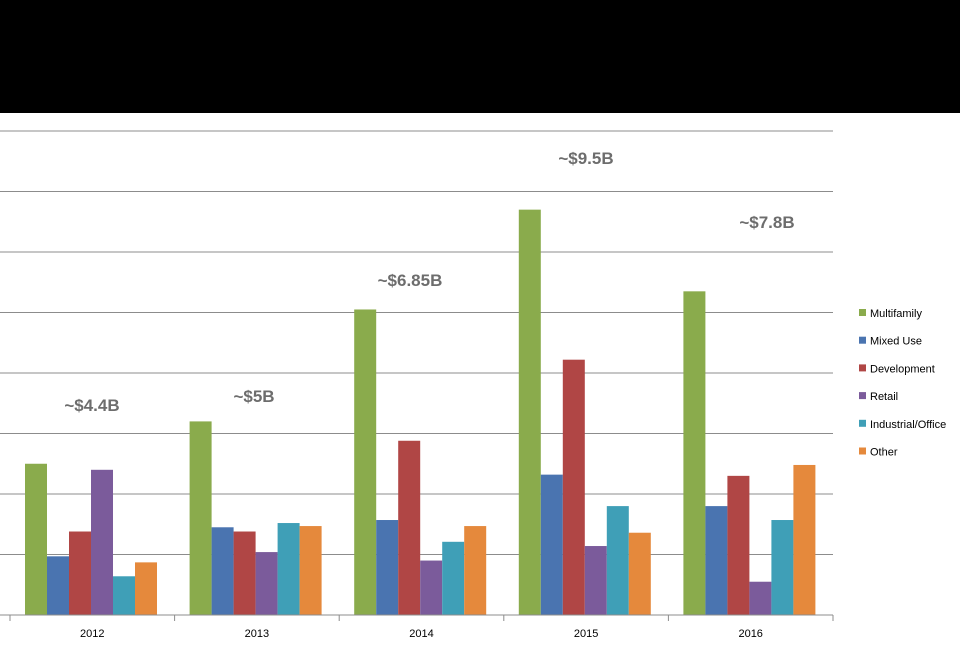 The image size is (960, 652). I want to click on legend-label: Retail, so click(884, 397).